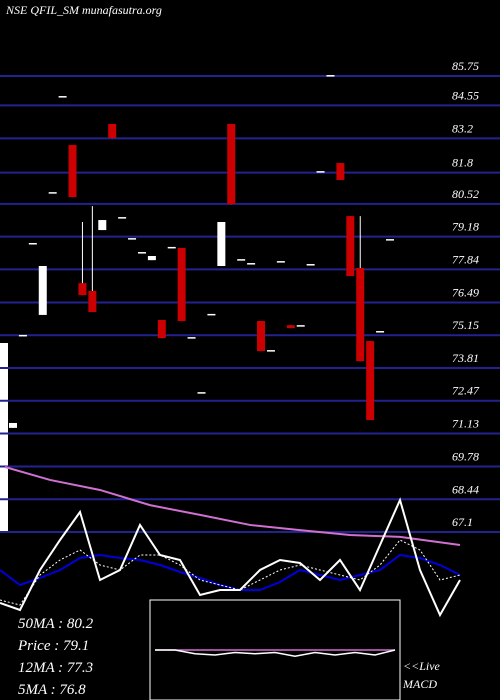 The height and width of the screenshot is (700, 500). What do you see at coordinates (56, 624) in the screenshot?
I see `stat: 50MA : 80.2` at bounding box center [56, 624].